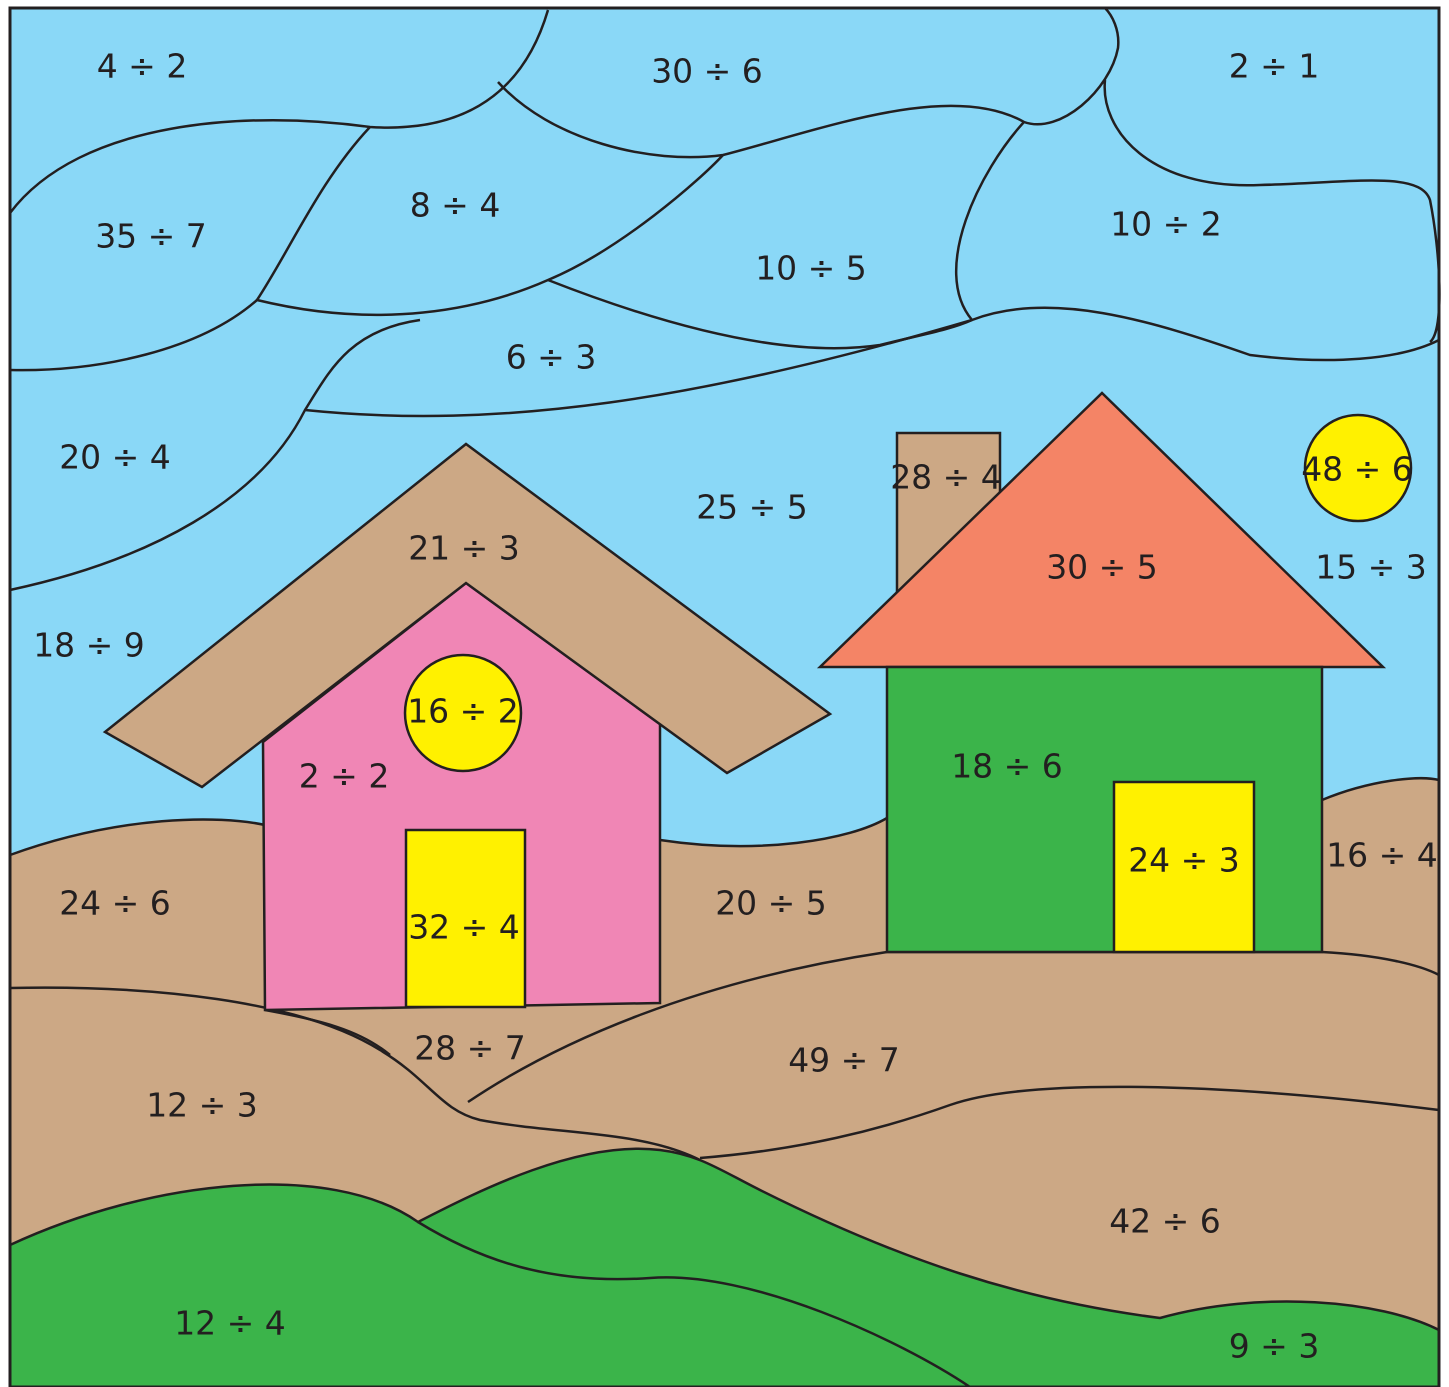  I want to click on sun, so click(1358, 468).